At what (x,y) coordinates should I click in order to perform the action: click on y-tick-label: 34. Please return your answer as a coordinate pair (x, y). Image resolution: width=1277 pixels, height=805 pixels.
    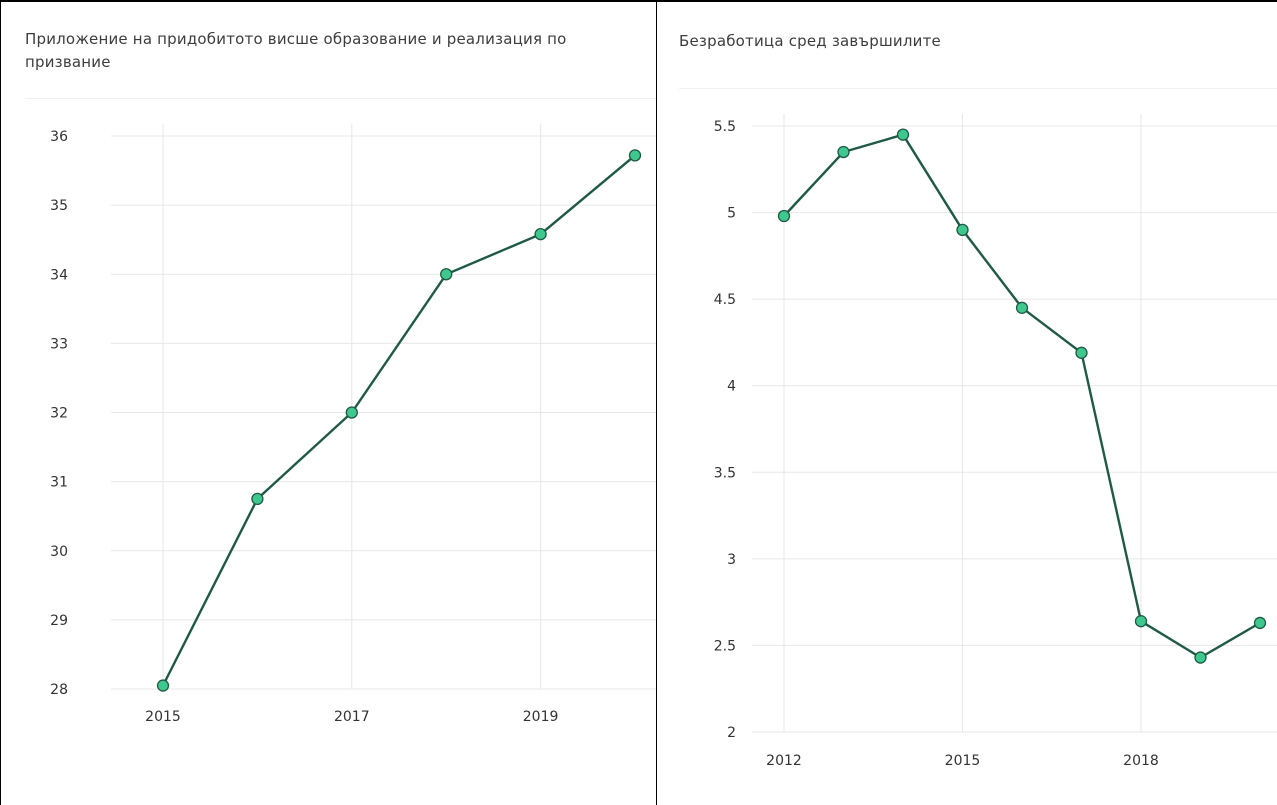
    Looking at the image, I should click on (59, 275).